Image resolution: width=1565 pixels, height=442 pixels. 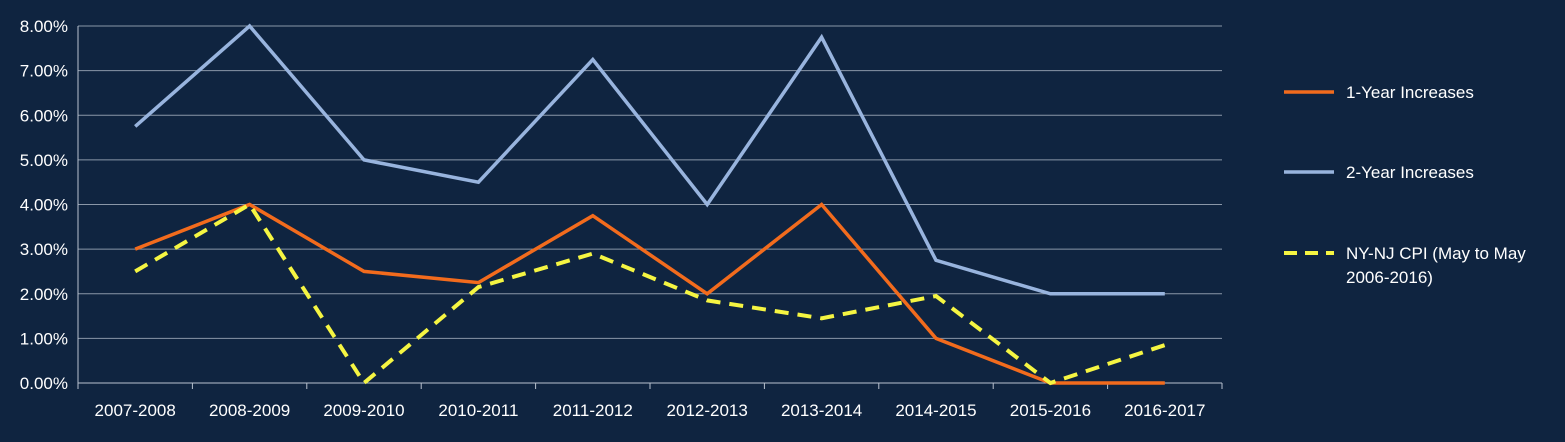 I want to click on legend-label-1: 1-Year Increases, so click(x=1410, y=92).